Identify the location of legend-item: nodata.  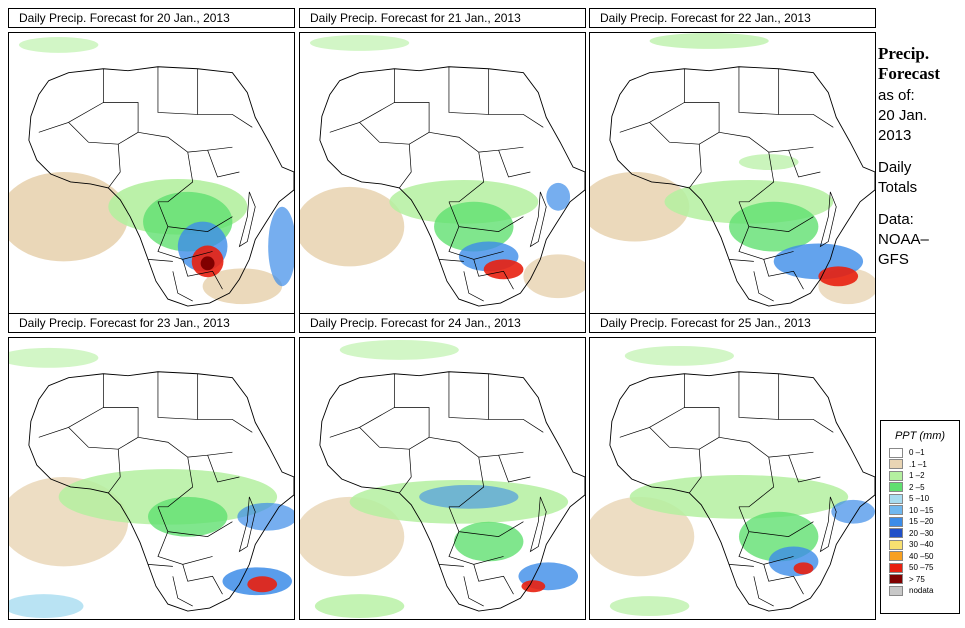
(924, 591).